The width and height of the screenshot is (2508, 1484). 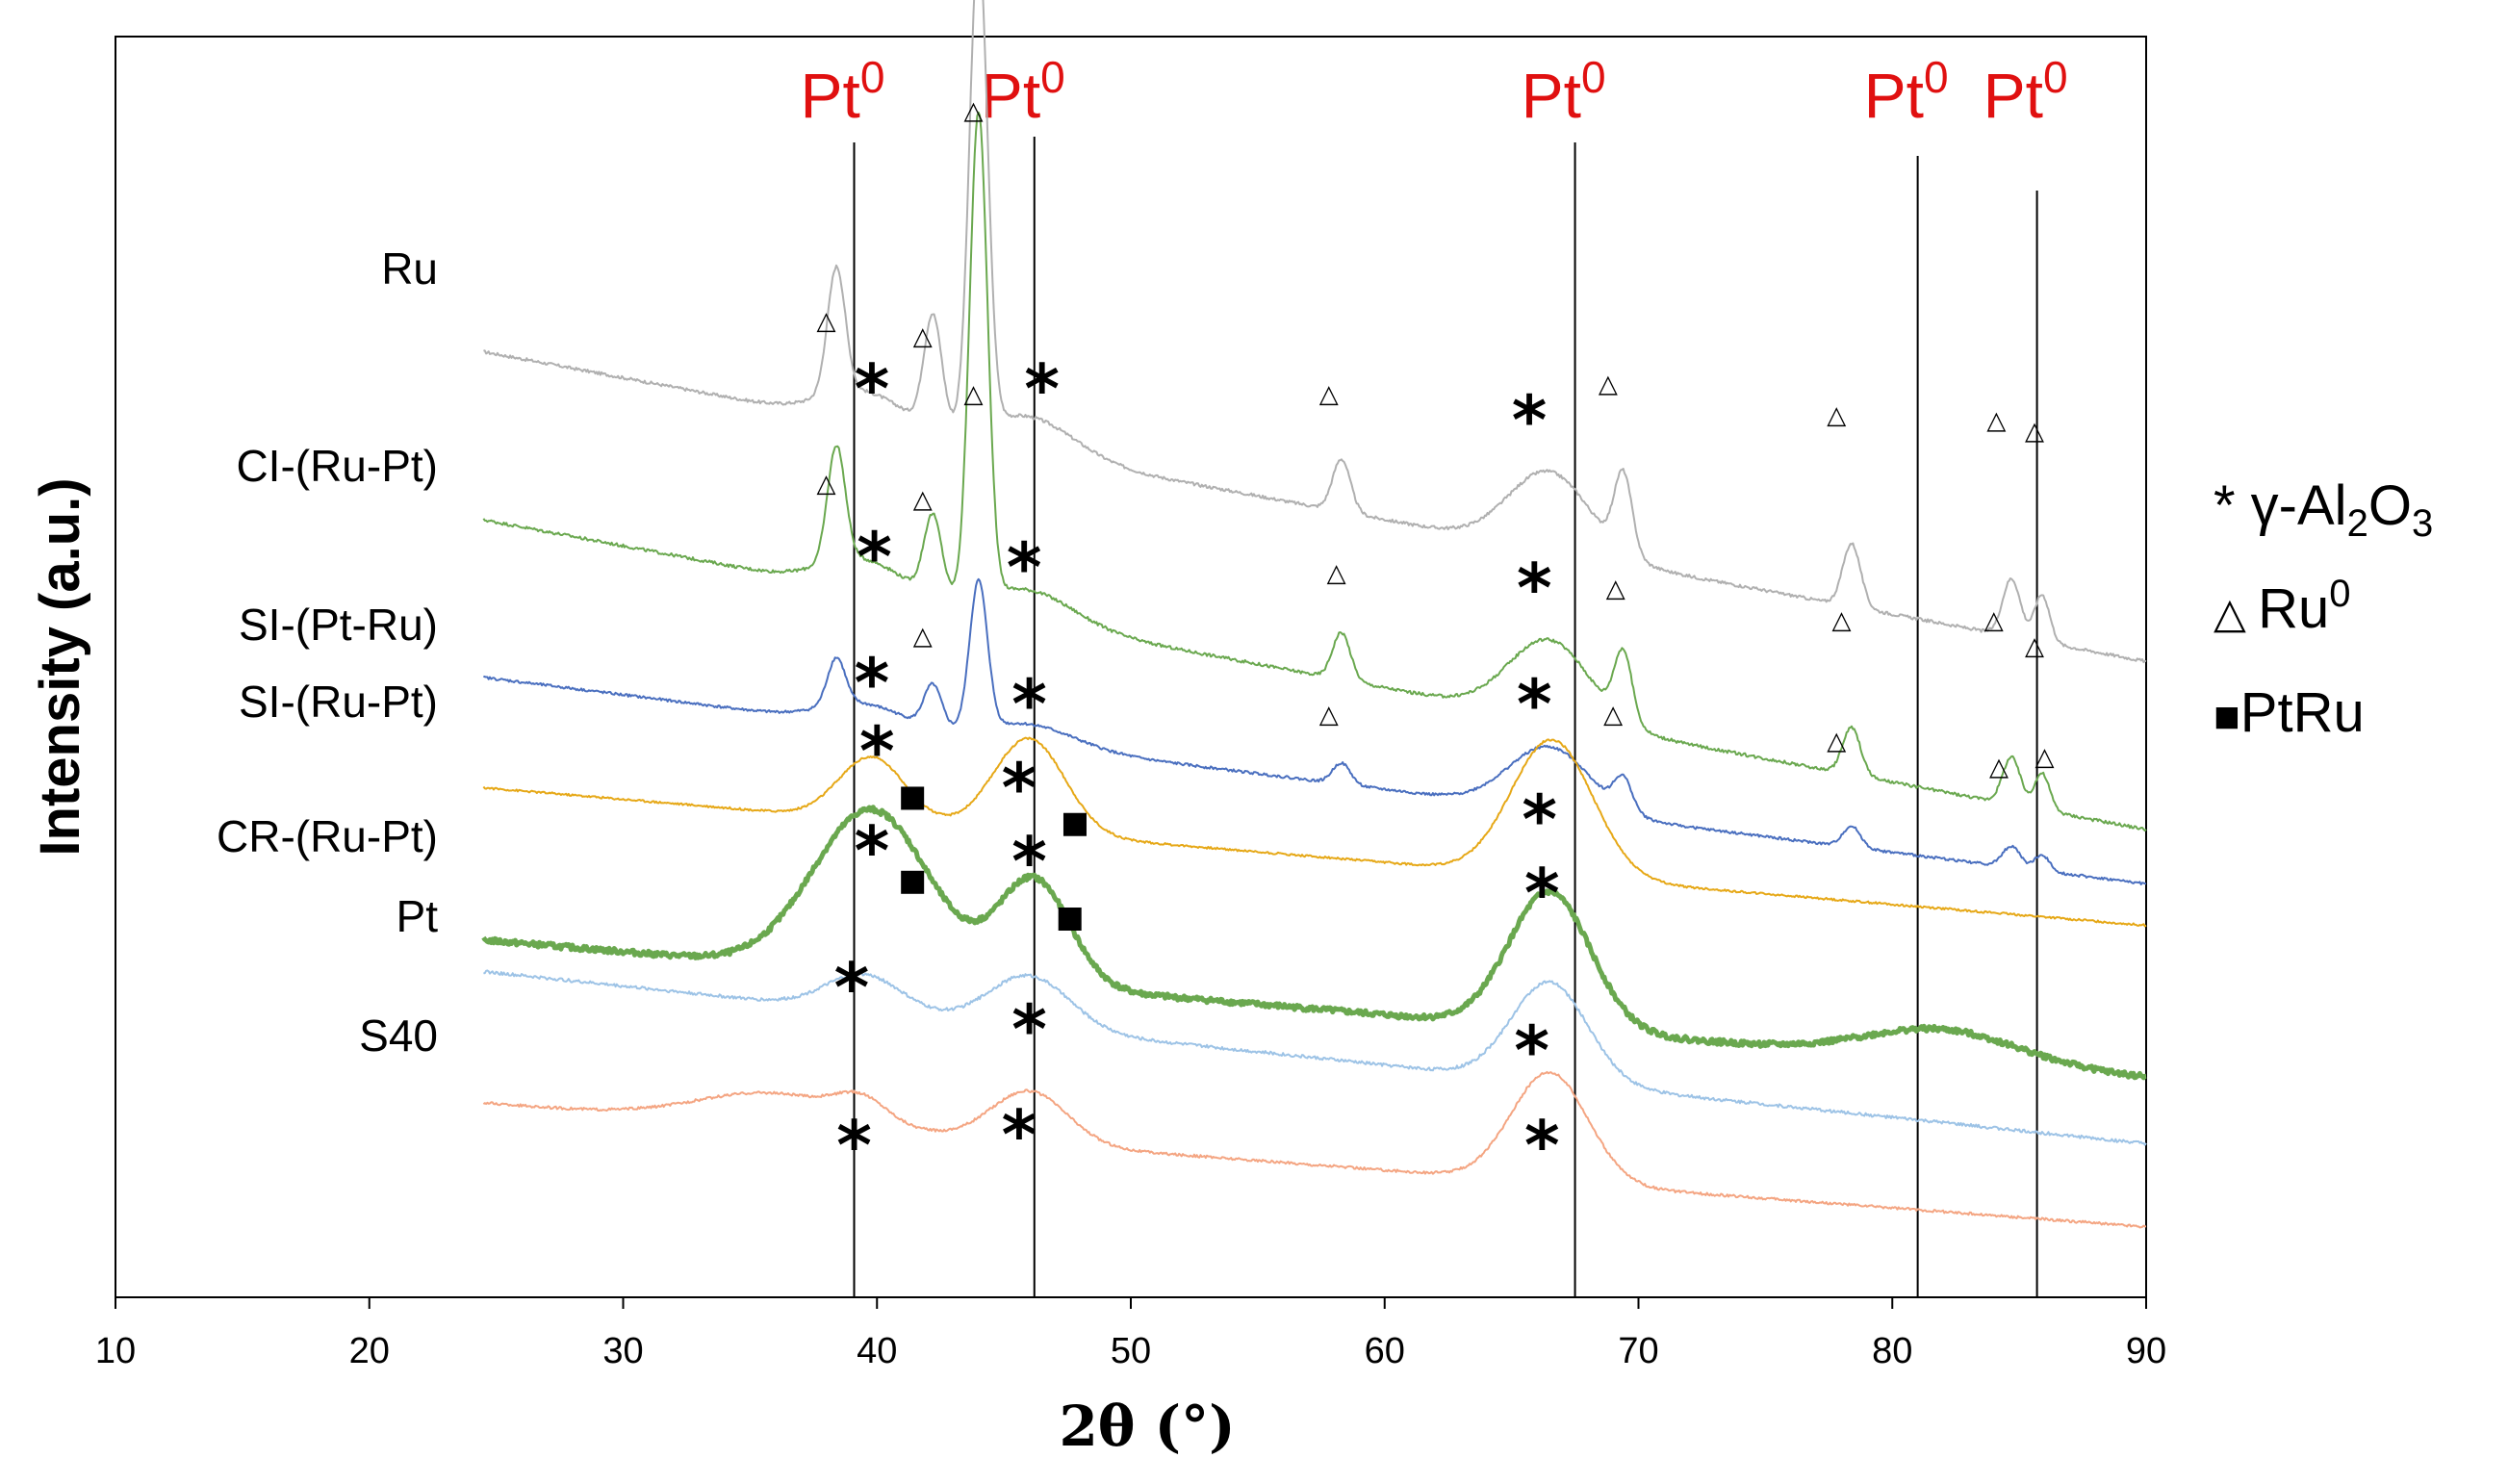 What do you see at coordinates (622, 1351) in the screenshot?
I see `x-tick-label: 30` at bounding box center [622, 1351].